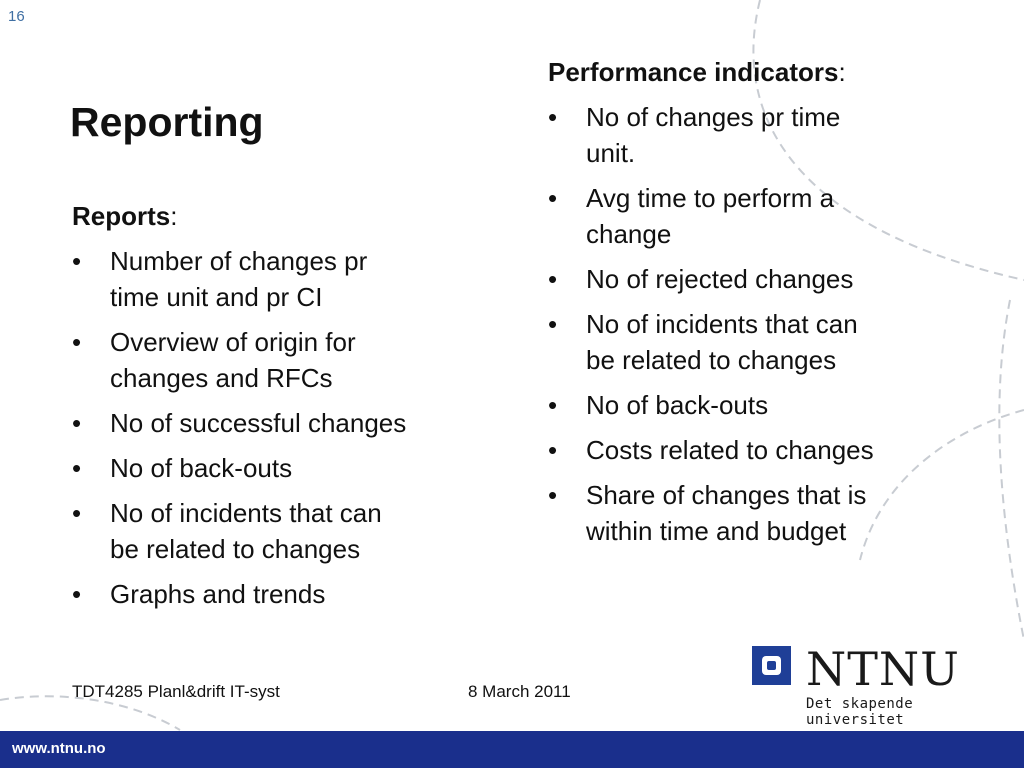 Image resolution: width=1024 pixels, height=768 pixels. I want to click on list-item: • Number of changes pr time unit and pr CI, so click(277, 279).